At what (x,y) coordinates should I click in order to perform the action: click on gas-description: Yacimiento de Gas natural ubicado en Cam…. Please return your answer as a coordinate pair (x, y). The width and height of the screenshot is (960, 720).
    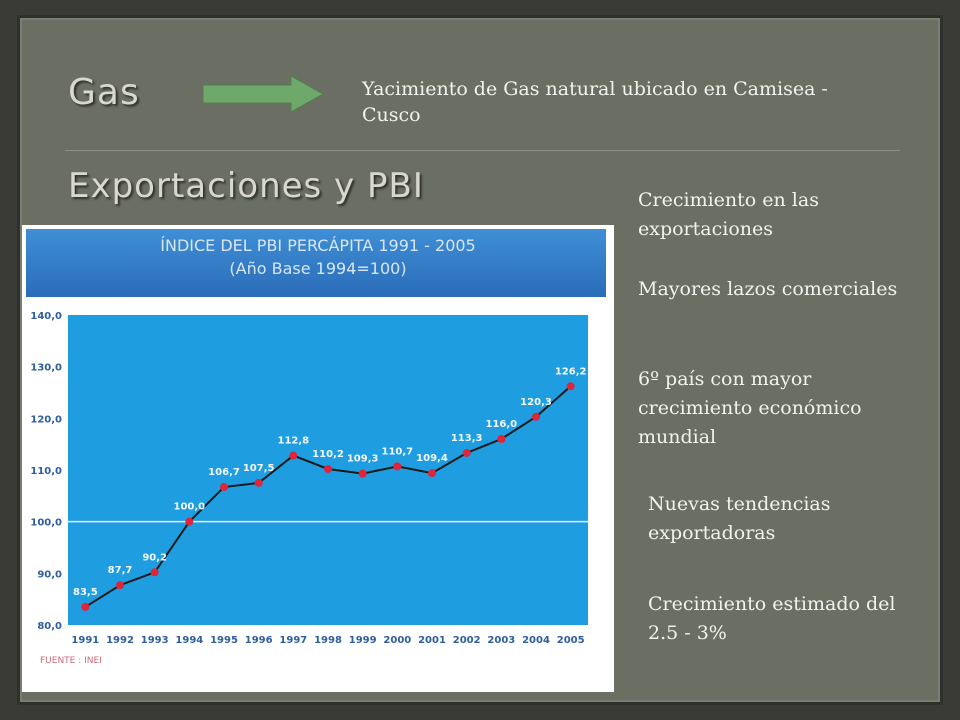
    Looking at the image, I should click on (595, 102).